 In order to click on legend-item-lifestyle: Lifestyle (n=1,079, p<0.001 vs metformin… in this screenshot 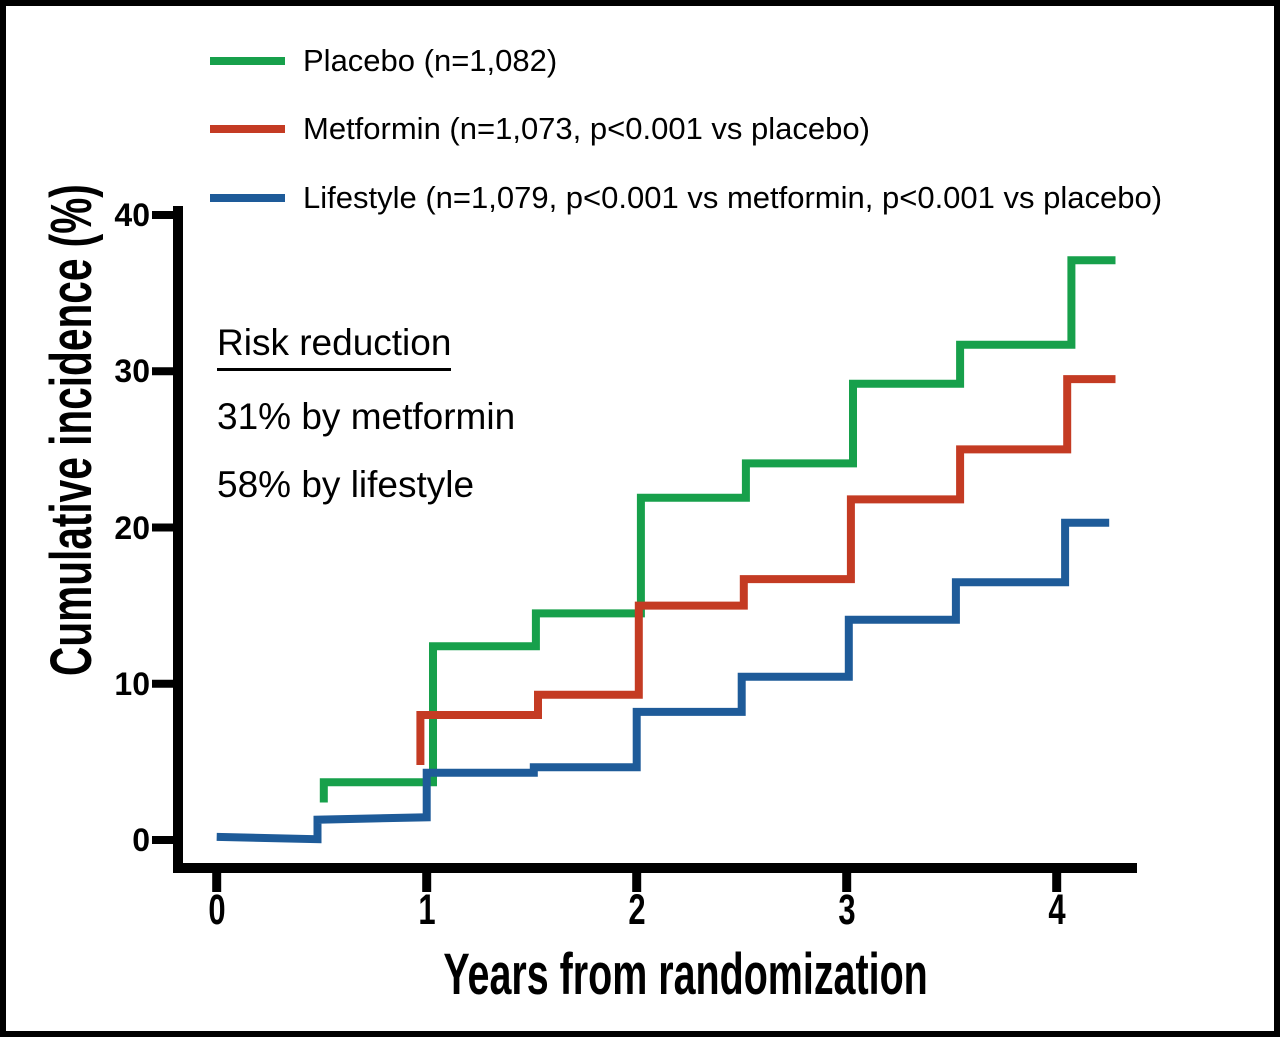, I will do `click(686, 197)`.